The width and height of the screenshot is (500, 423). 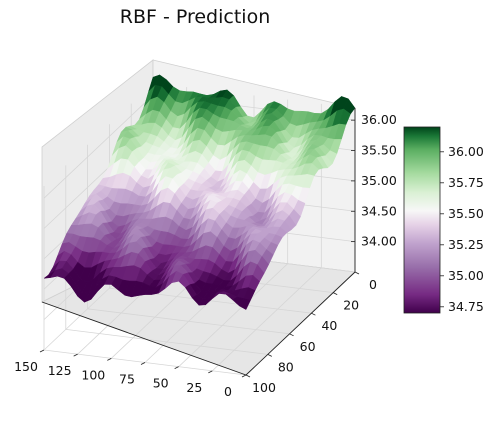 I want to click on z-axis-ticks: 34.00 34.50 35.00 35.50 36.00, so click(x=374, y=180).